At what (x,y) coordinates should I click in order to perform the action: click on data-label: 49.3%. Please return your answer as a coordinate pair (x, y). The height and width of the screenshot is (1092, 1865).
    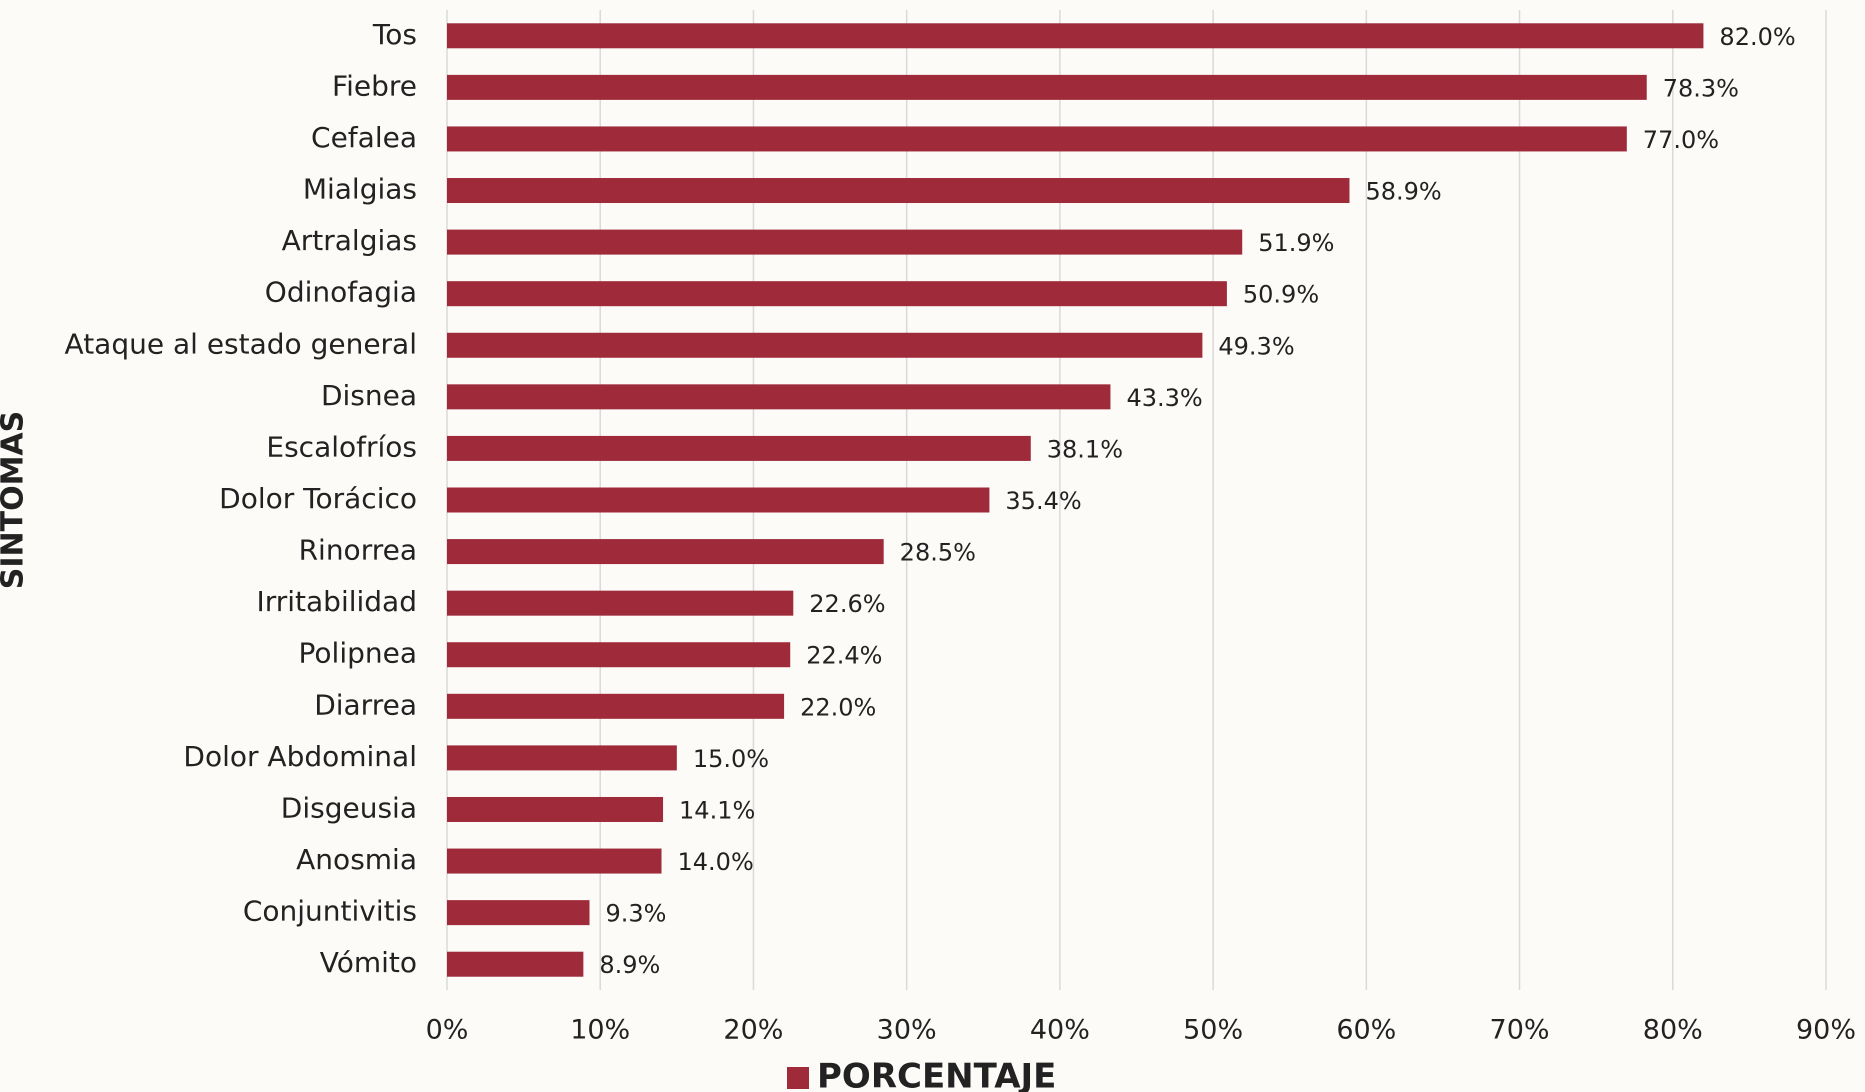
    Looking at the image, I should click on (1256, 346).